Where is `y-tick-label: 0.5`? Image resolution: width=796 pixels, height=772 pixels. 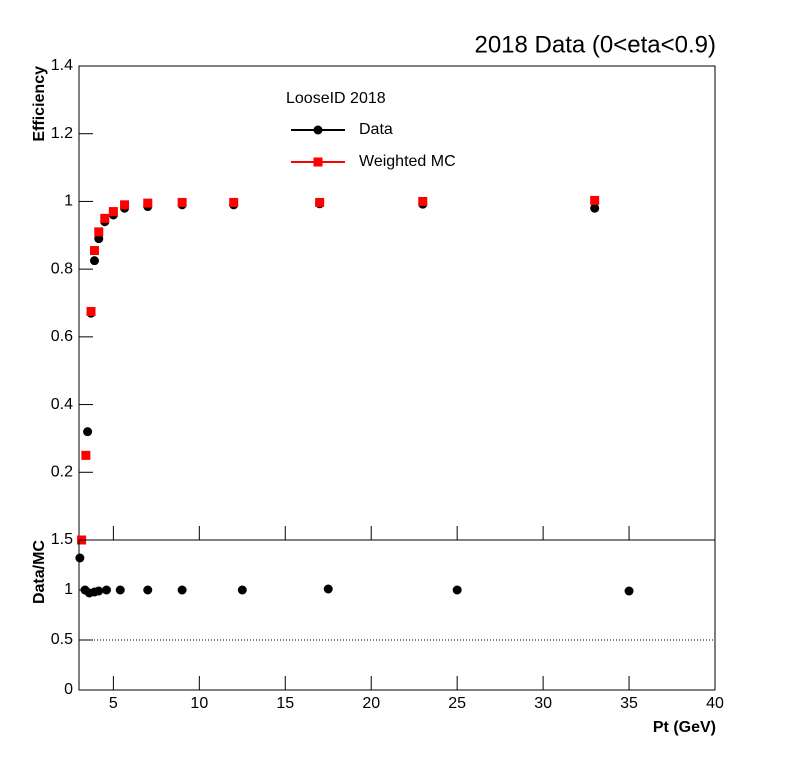 y-tick-label: 0.5 is located at coordinates (62, 639).